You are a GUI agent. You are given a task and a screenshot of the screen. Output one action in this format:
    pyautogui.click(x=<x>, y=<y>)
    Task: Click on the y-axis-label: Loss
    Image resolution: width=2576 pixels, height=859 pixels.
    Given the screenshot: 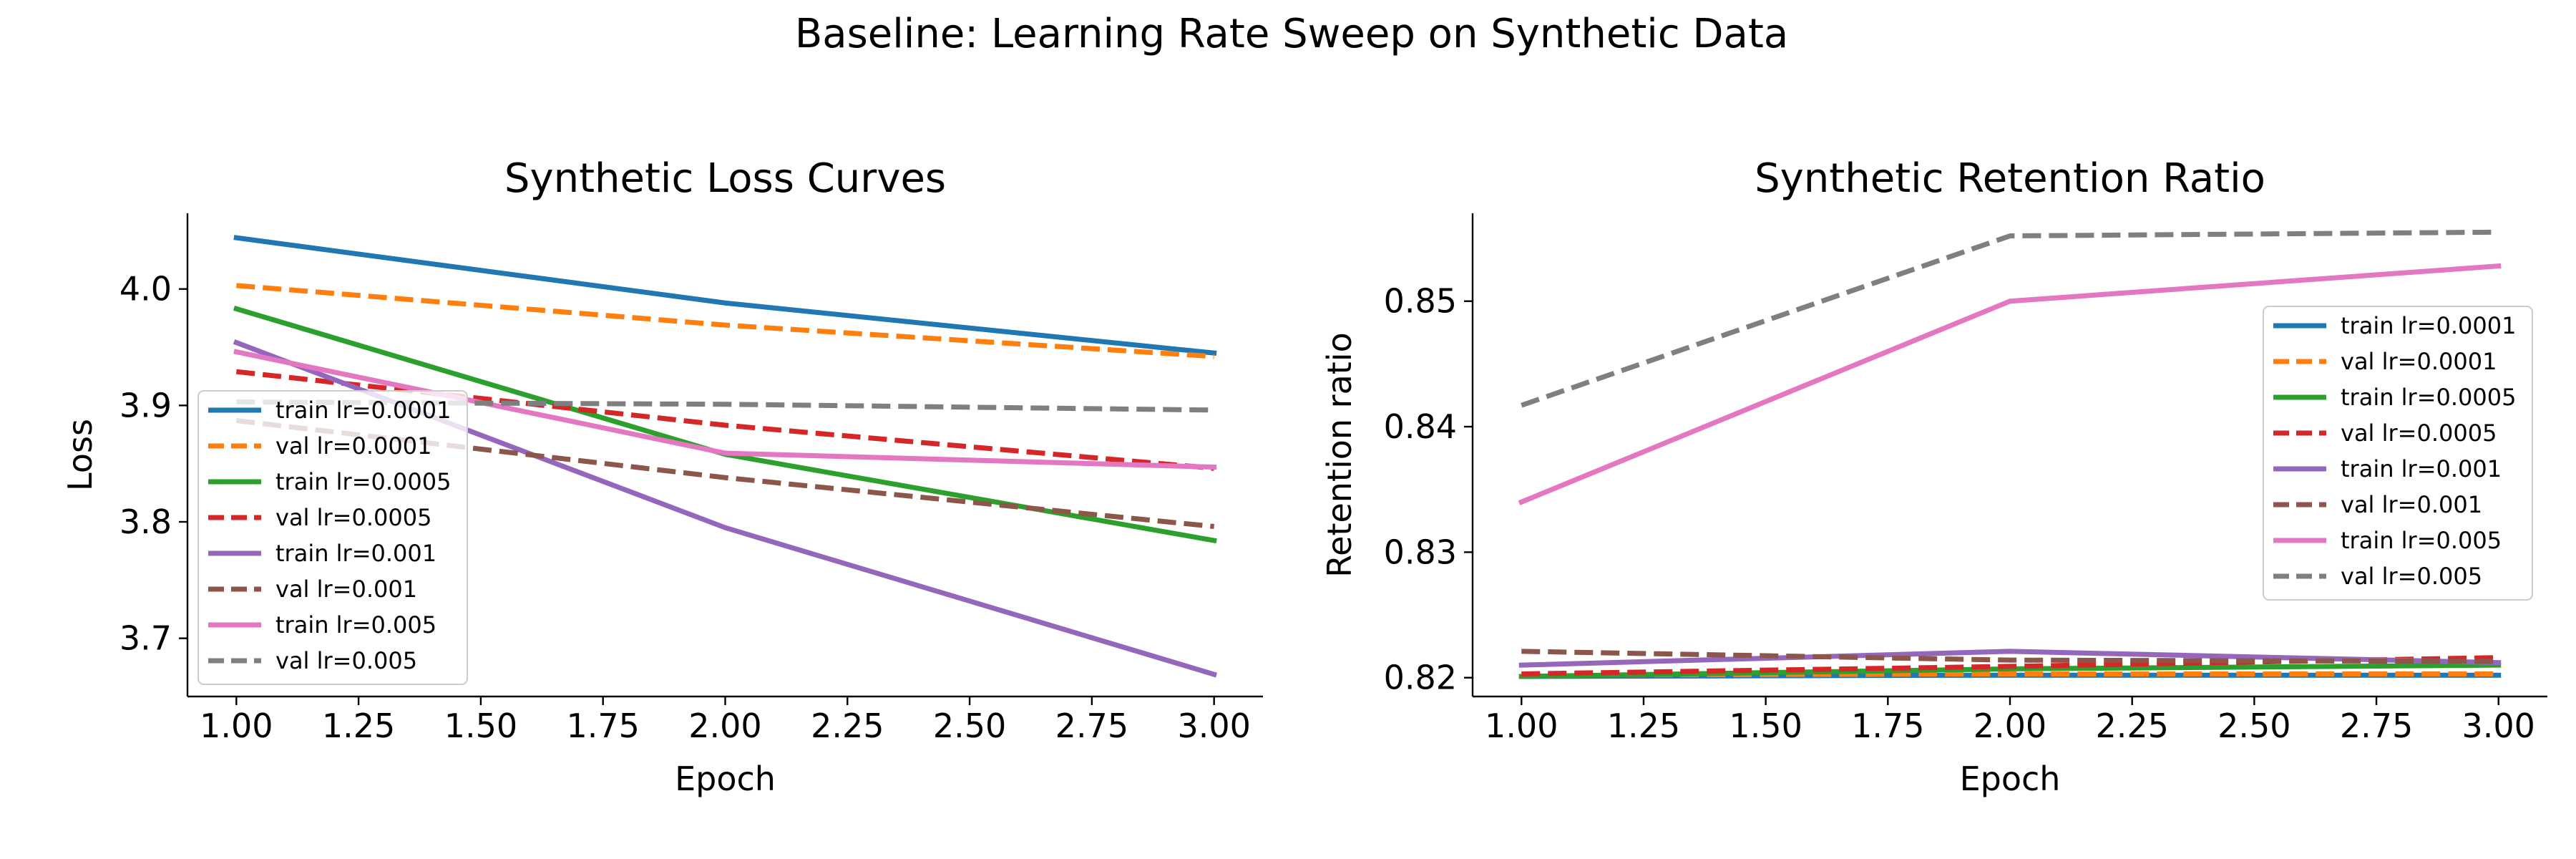 What is the action you would take?
    pyautogui.click(x=80, y=455)
    